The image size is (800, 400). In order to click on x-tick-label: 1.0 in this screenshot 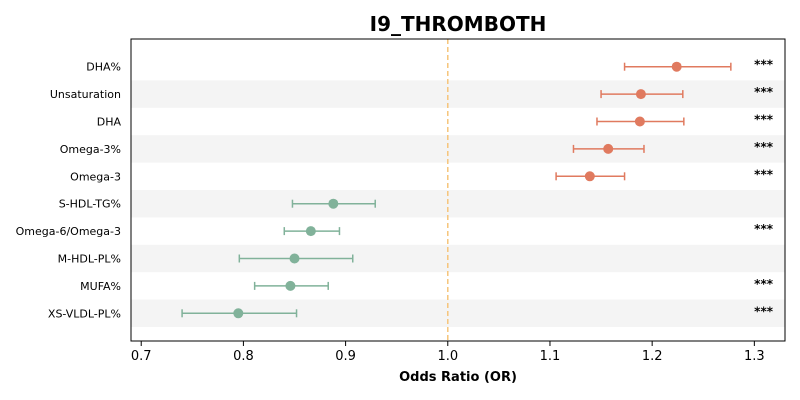, I will do `click(447, 356)`.